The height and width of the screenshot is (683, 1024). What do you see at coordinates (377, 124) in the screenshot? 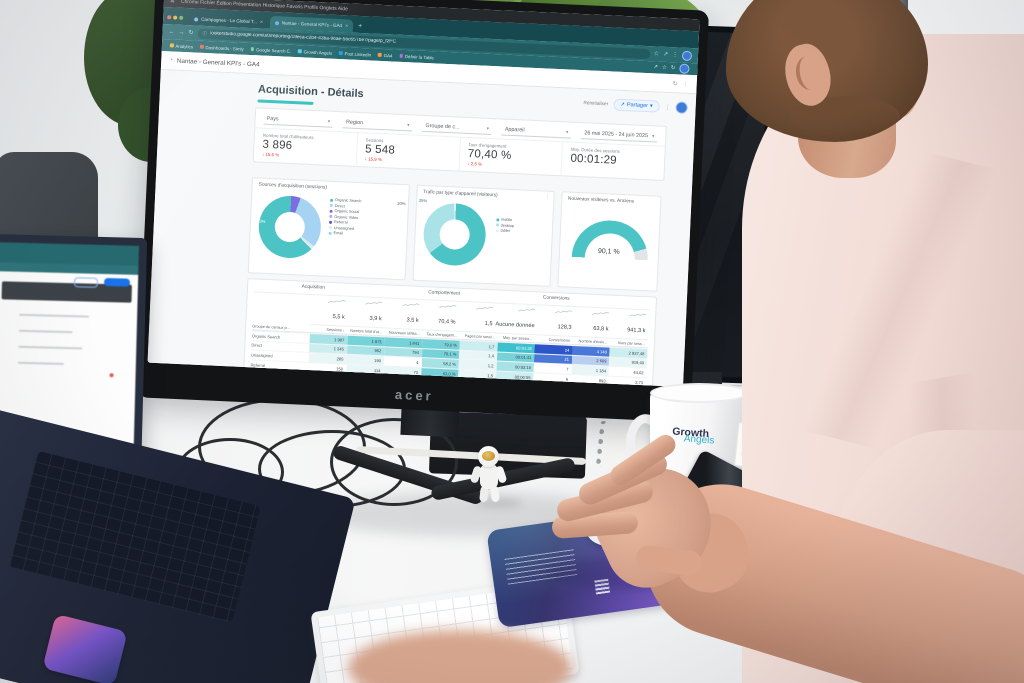
I see `filter-control: Region ▾` at bounding box center [377, 124].